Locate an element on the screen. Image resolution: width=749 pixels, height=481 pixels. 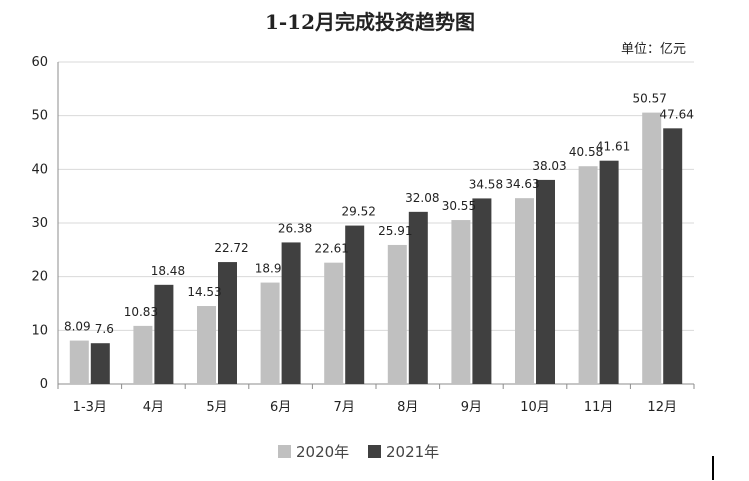
data-label: 22.61 is located at coordinates (332, 249).